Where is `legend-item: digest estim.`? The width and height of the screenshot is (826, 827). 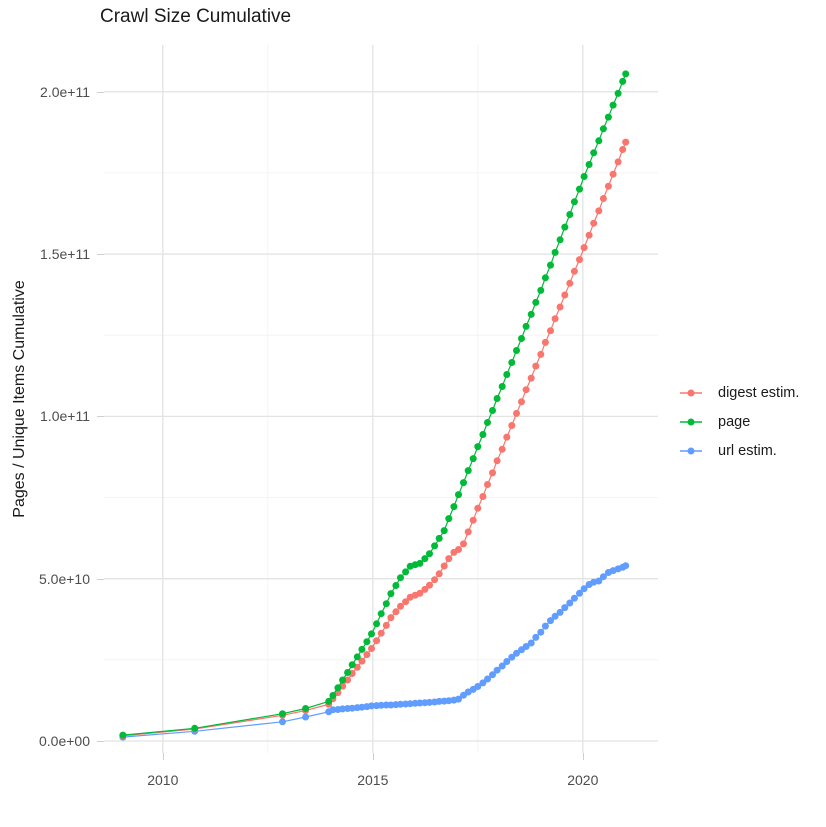 legend-item: digest estim. is located at coordinates (739, 392).